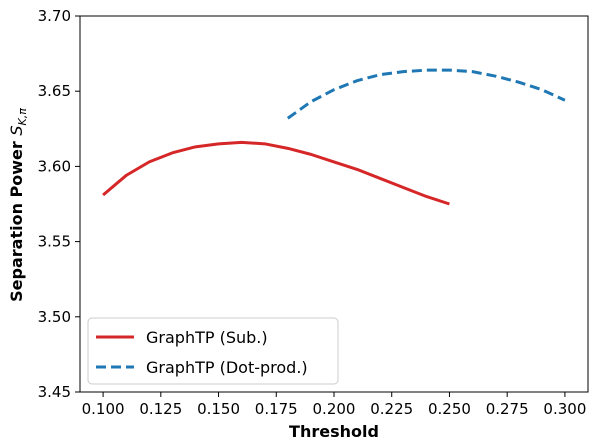 The image size is (598, 448). I want to click on y-axis-label: Separation Power SK,π, so click(18, 205).